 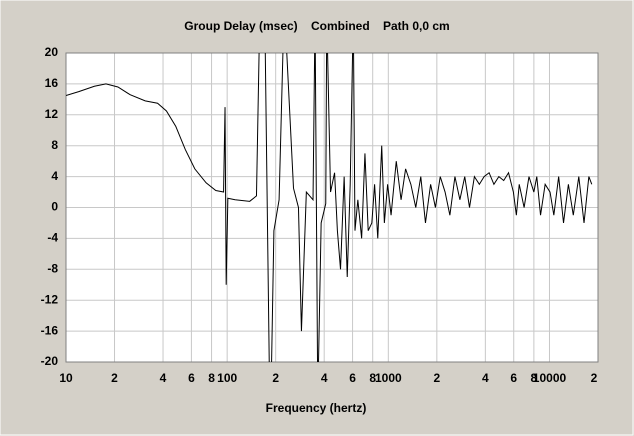 What do you see at coordinates (50, 361) in the screenshot?
I see `y-tick-label: -20` at bounding box center [50, 361].